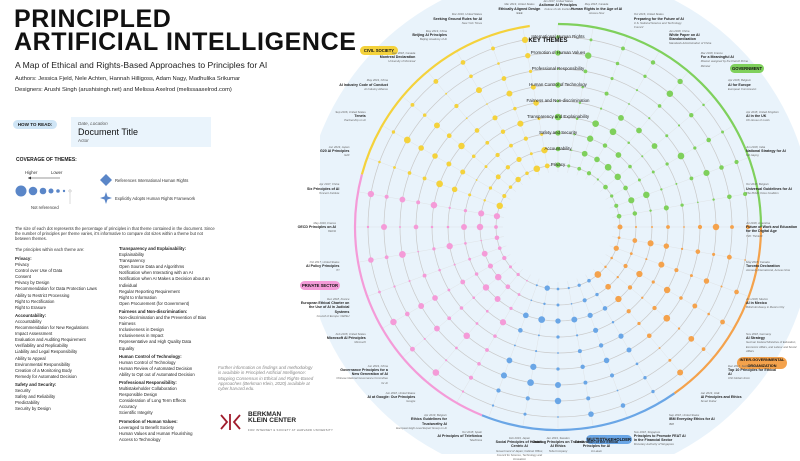 Image resolution: width=800 pixels, height=461 pixels. Describe the element at coordinates (558, 444) in the screenshot. I see `document-title: Guiding Principles on Trusted AI Ethics` at that location.